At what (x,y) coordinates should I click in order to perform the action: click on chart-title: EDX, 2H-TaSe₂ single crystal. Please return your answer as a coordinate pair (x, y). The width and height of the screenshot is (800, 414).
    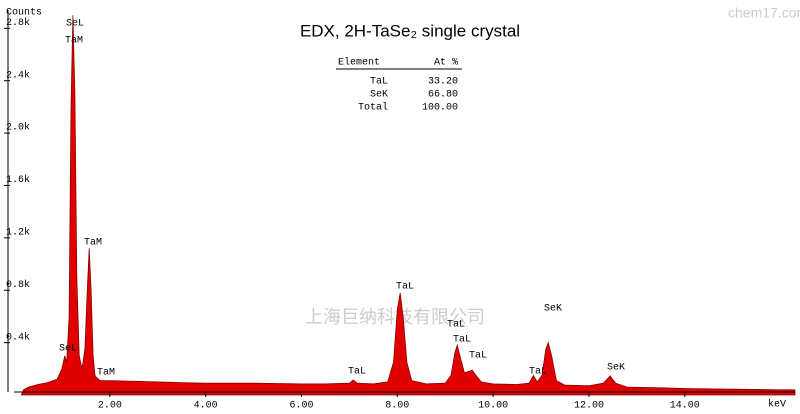
    Looking at the image, I should click on (410, 30).